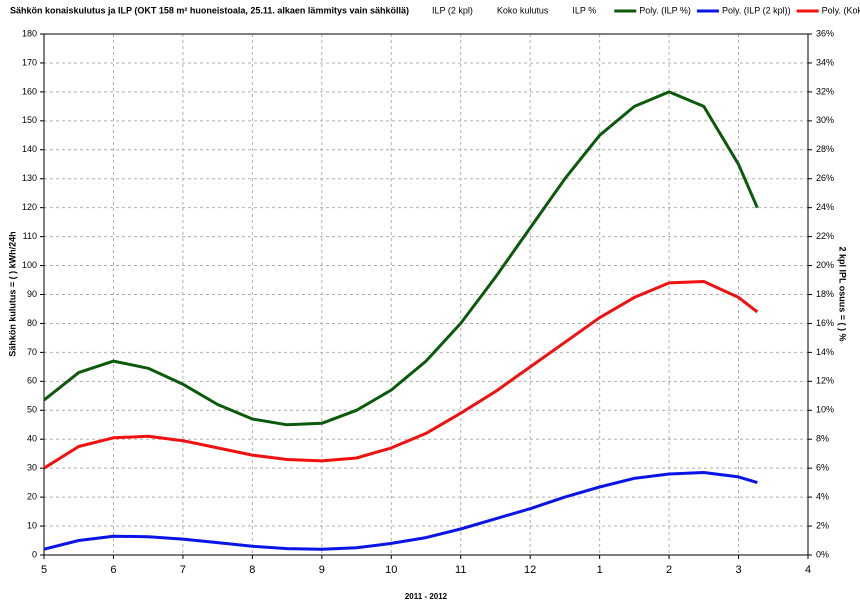 The image size is (860, 608). I want to click on y2-tick-label: 24%, so click(825, 207).